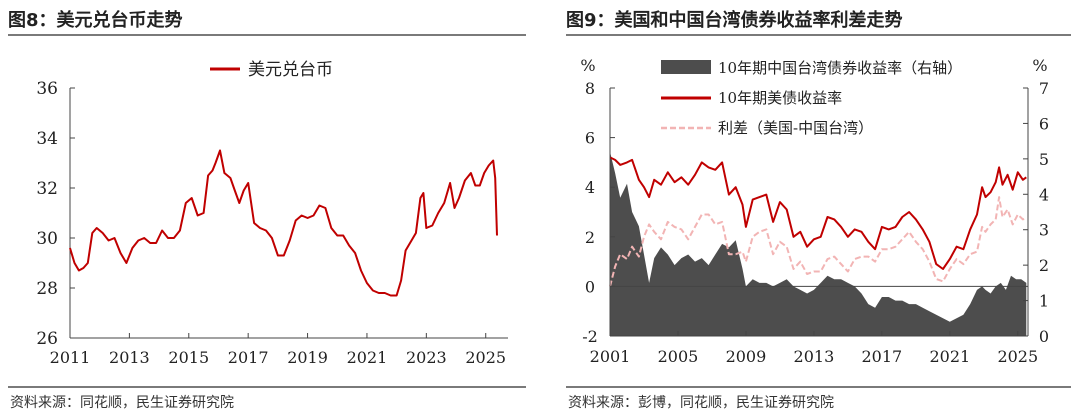  I want to click on right-title-rule, so click(818, 35).